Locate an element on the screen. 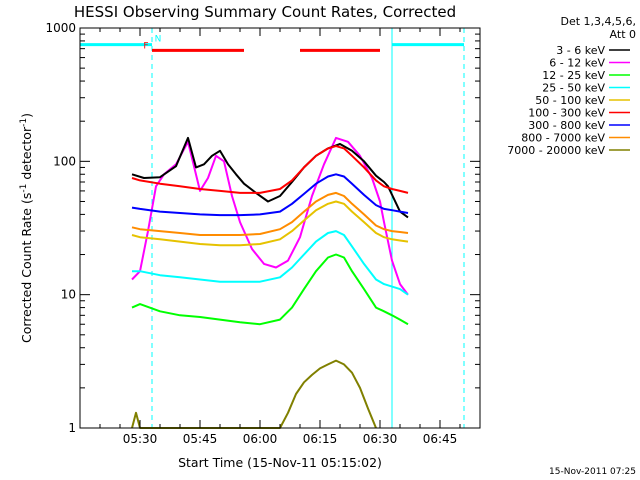 This screenshot has height=480, width=640. flag-label: F is located at coordinates (145, 47).